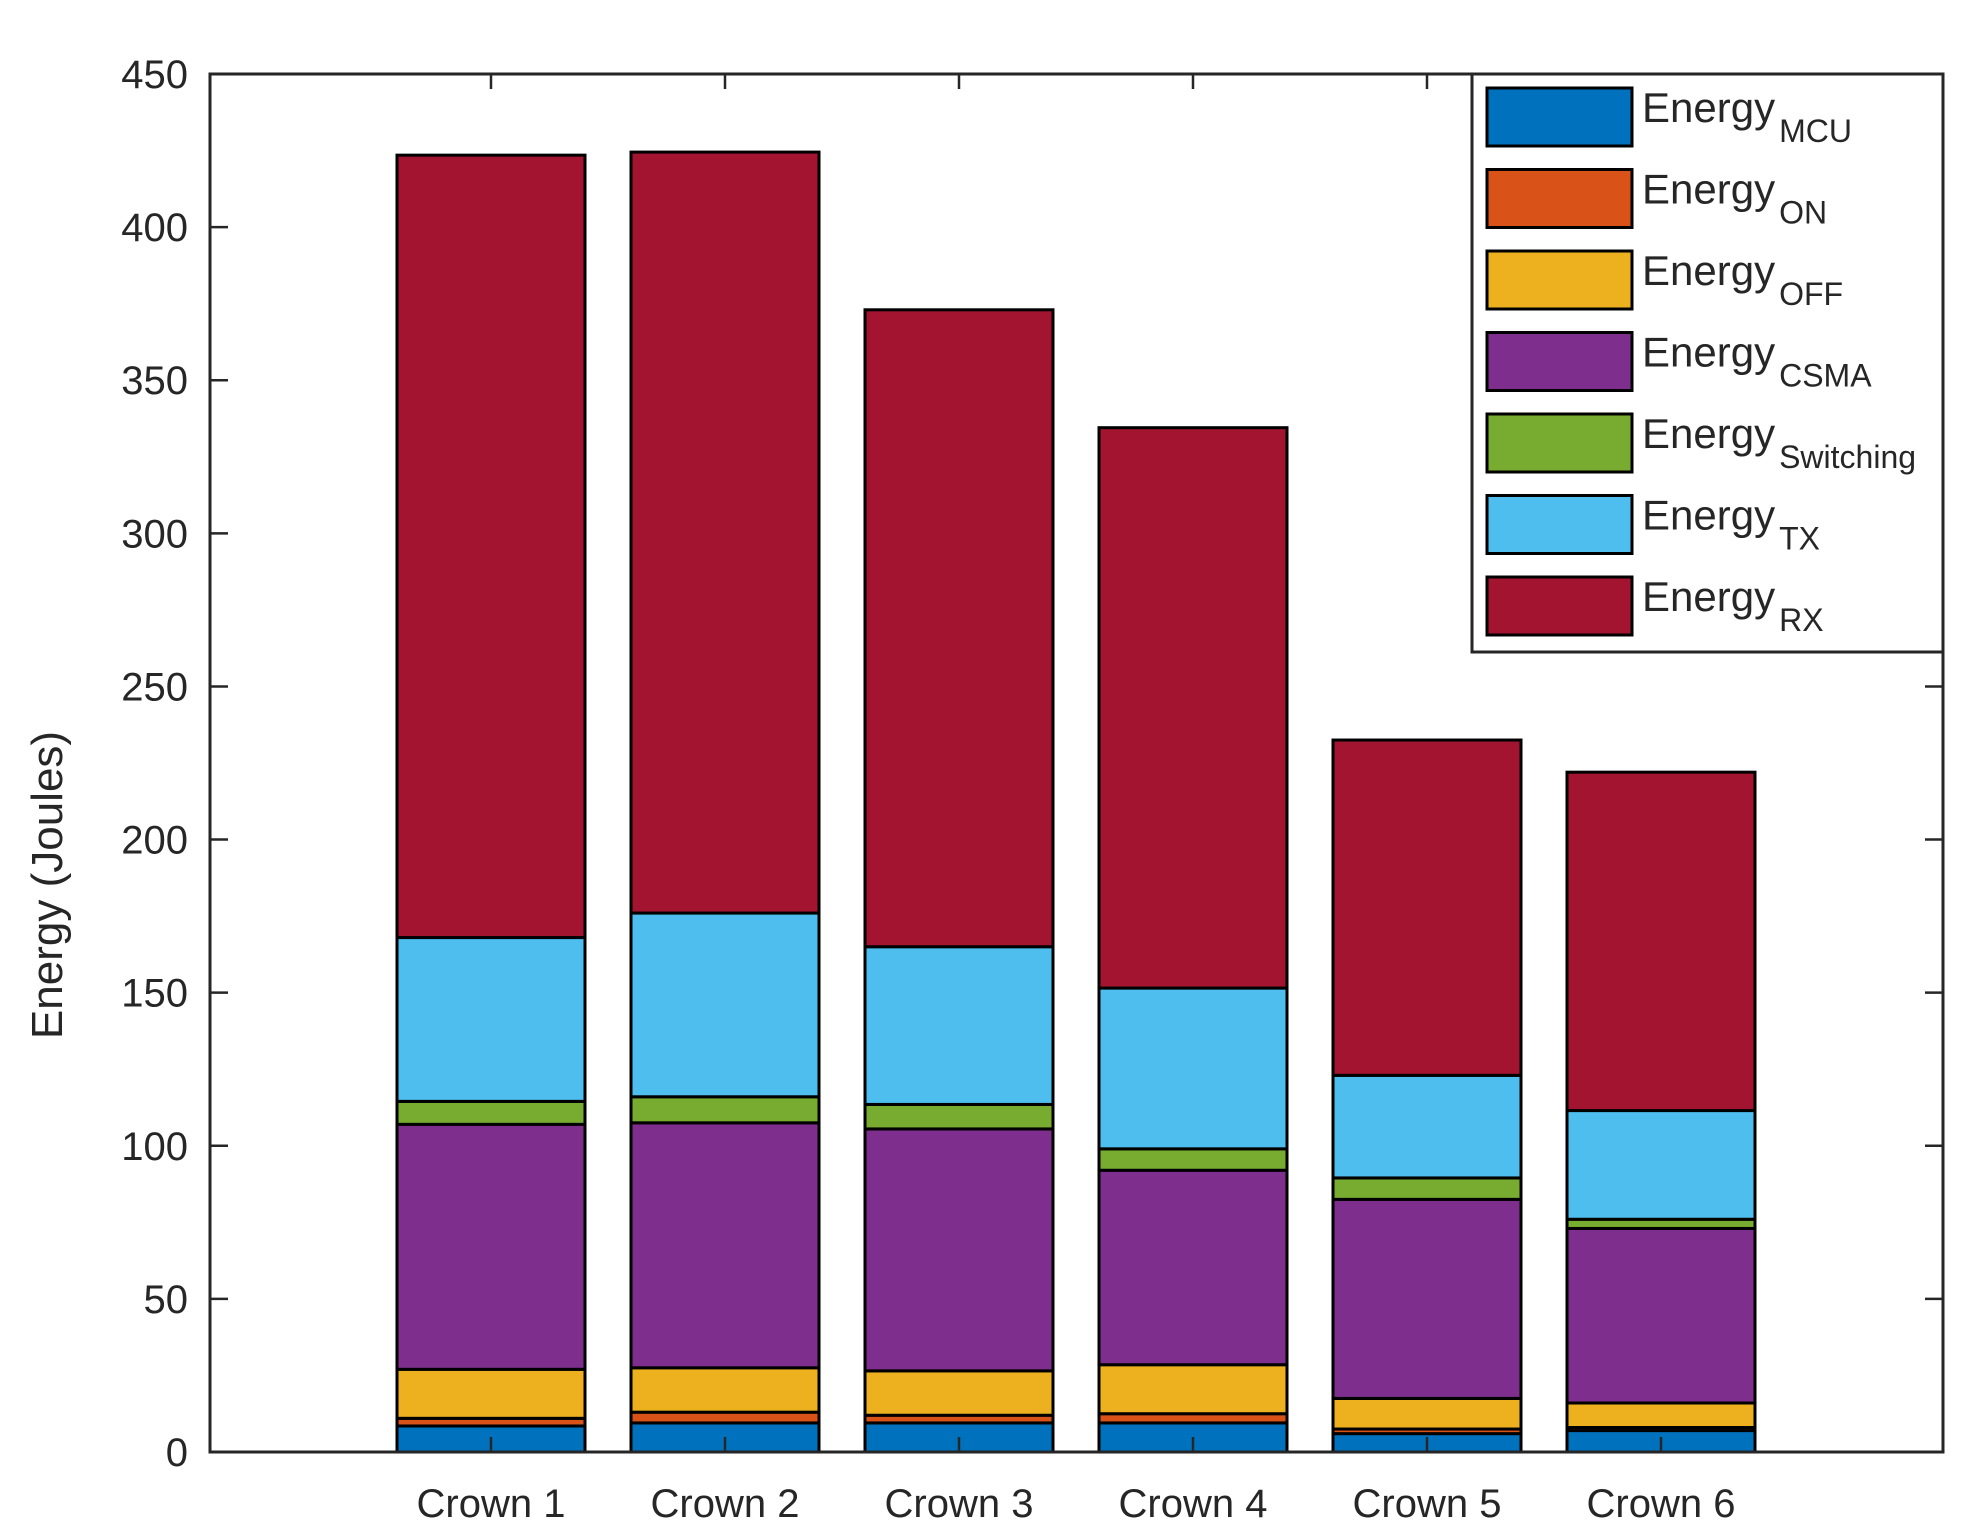  I want to click on y-tick-label: 50, so click(166, 1300).